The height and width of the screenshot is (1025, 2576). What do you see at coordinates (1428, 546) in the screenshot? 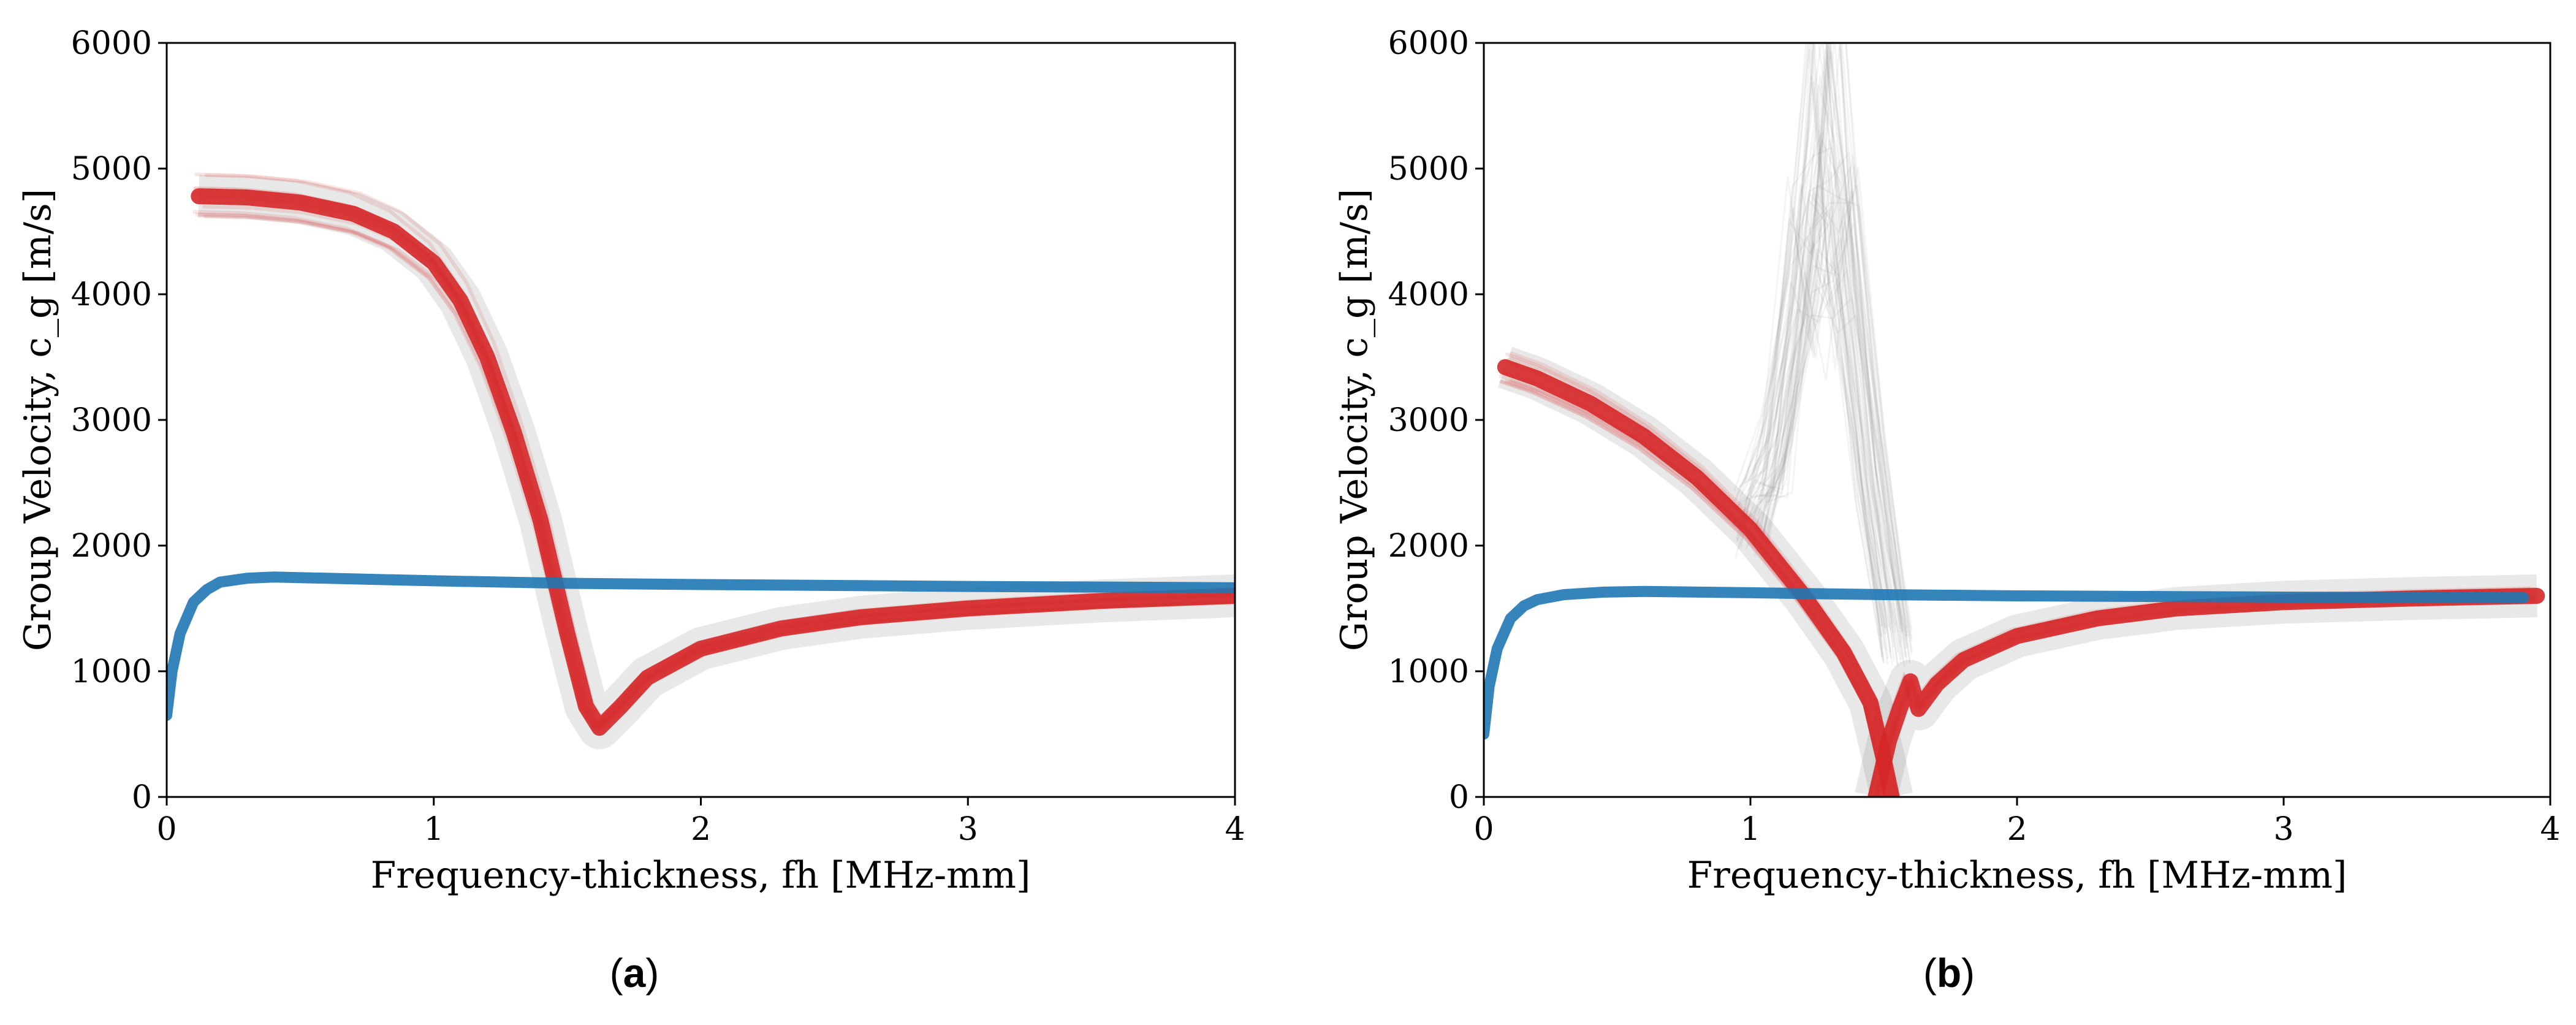
I see `y-tick-label: 2000` at bounding box center [1428, 546].